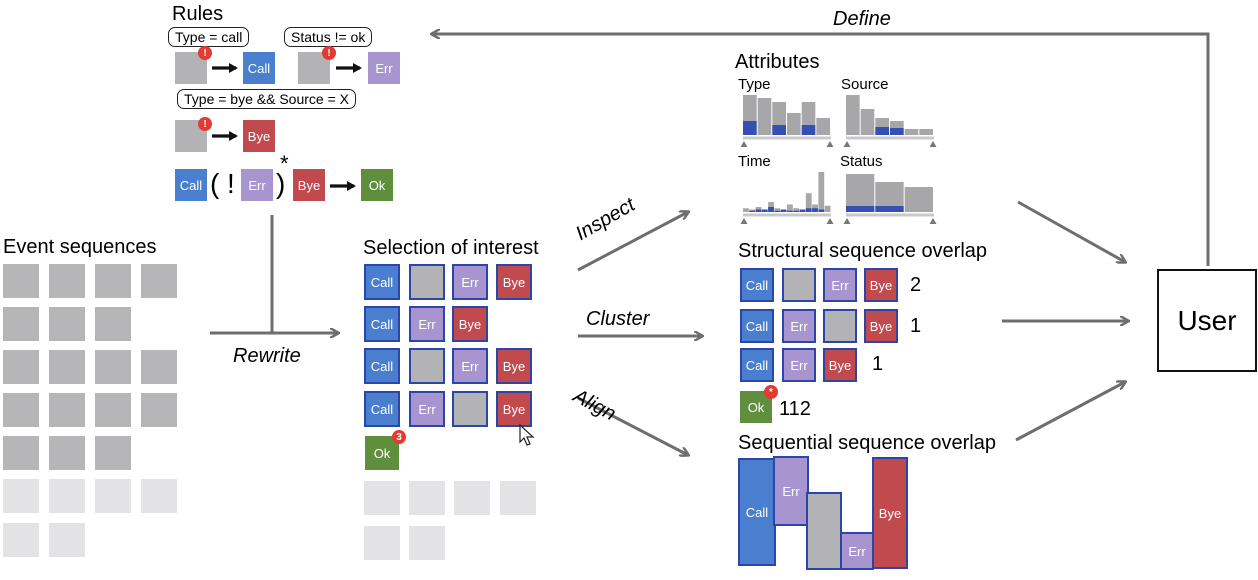  Describe the element at coordinates (771, 392) in the screenshot. I see `ok-wildcard-badge: *` at that location.